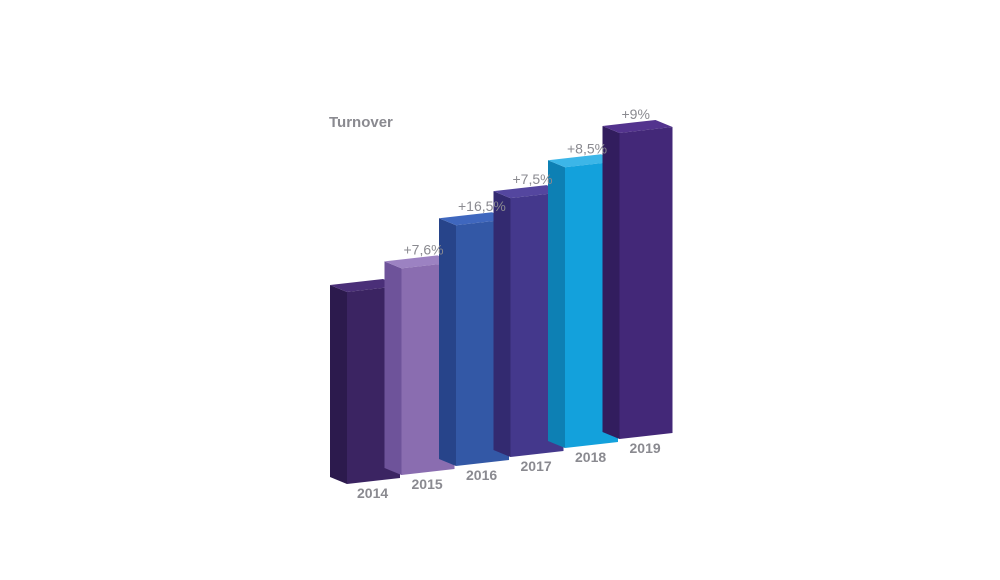 This screenshot has width=1000, height=580. Describe the element at coordinates (361, 122) in the screenshot. I see `chart-title: Turnover` at that location.